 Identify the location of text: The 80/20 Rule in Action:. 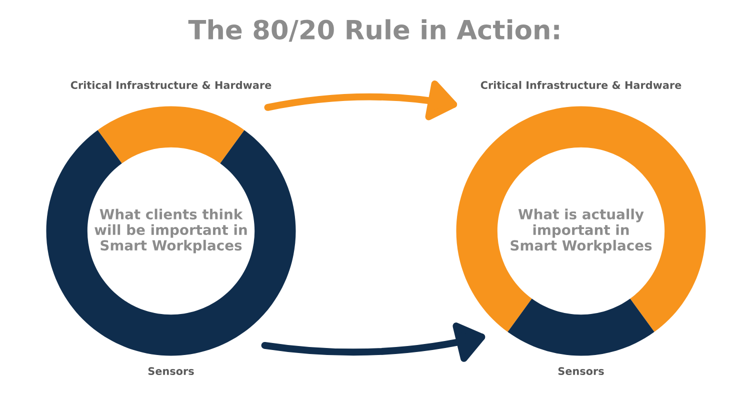
(373, 30).